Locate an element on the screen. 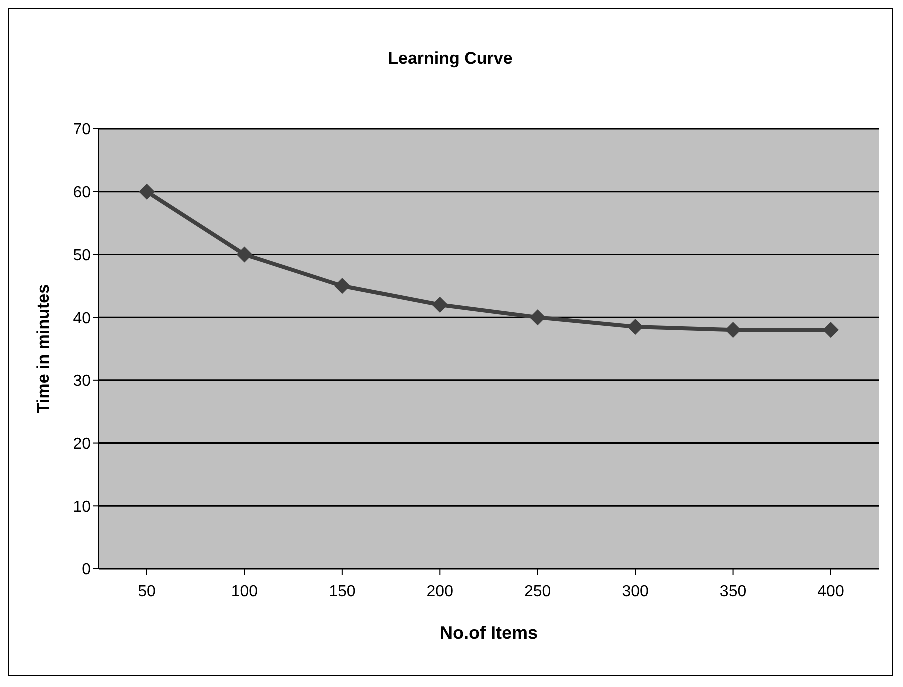 The width and height of the screenshot is (903, 687). x-tick-label: 250 is located at coordinates (538, 591).